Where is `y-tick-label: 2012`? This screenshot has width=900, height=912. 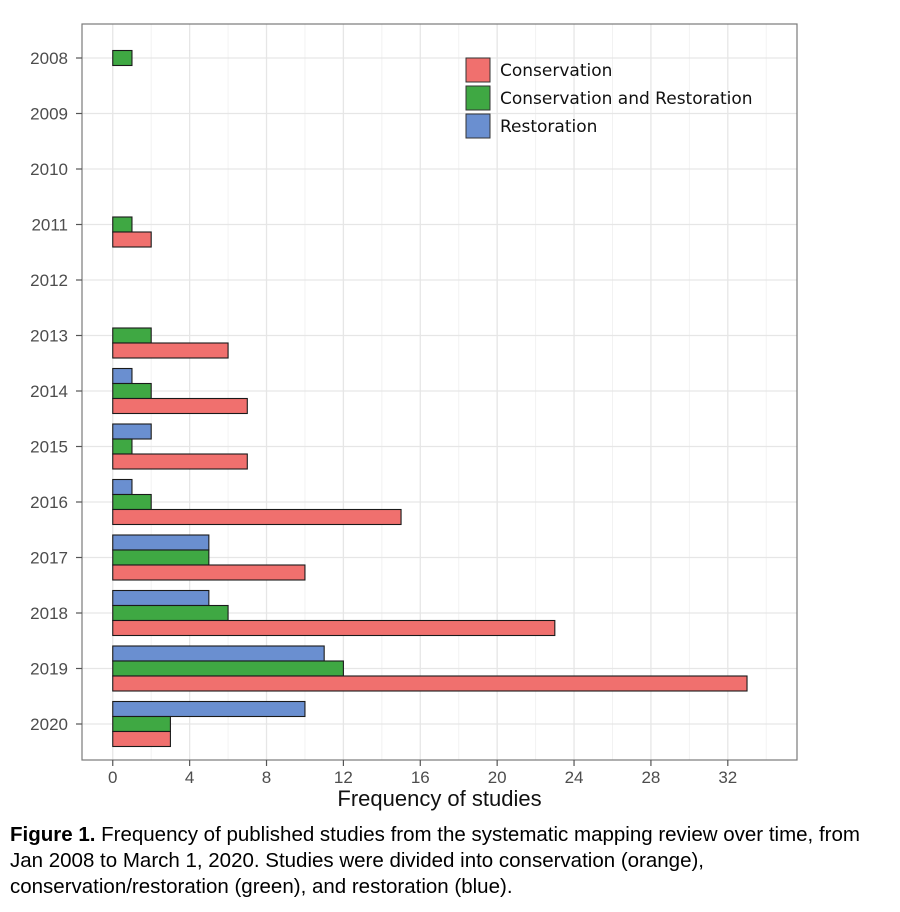
y-tick-label: 2012 is located at coordinates (49, 280).